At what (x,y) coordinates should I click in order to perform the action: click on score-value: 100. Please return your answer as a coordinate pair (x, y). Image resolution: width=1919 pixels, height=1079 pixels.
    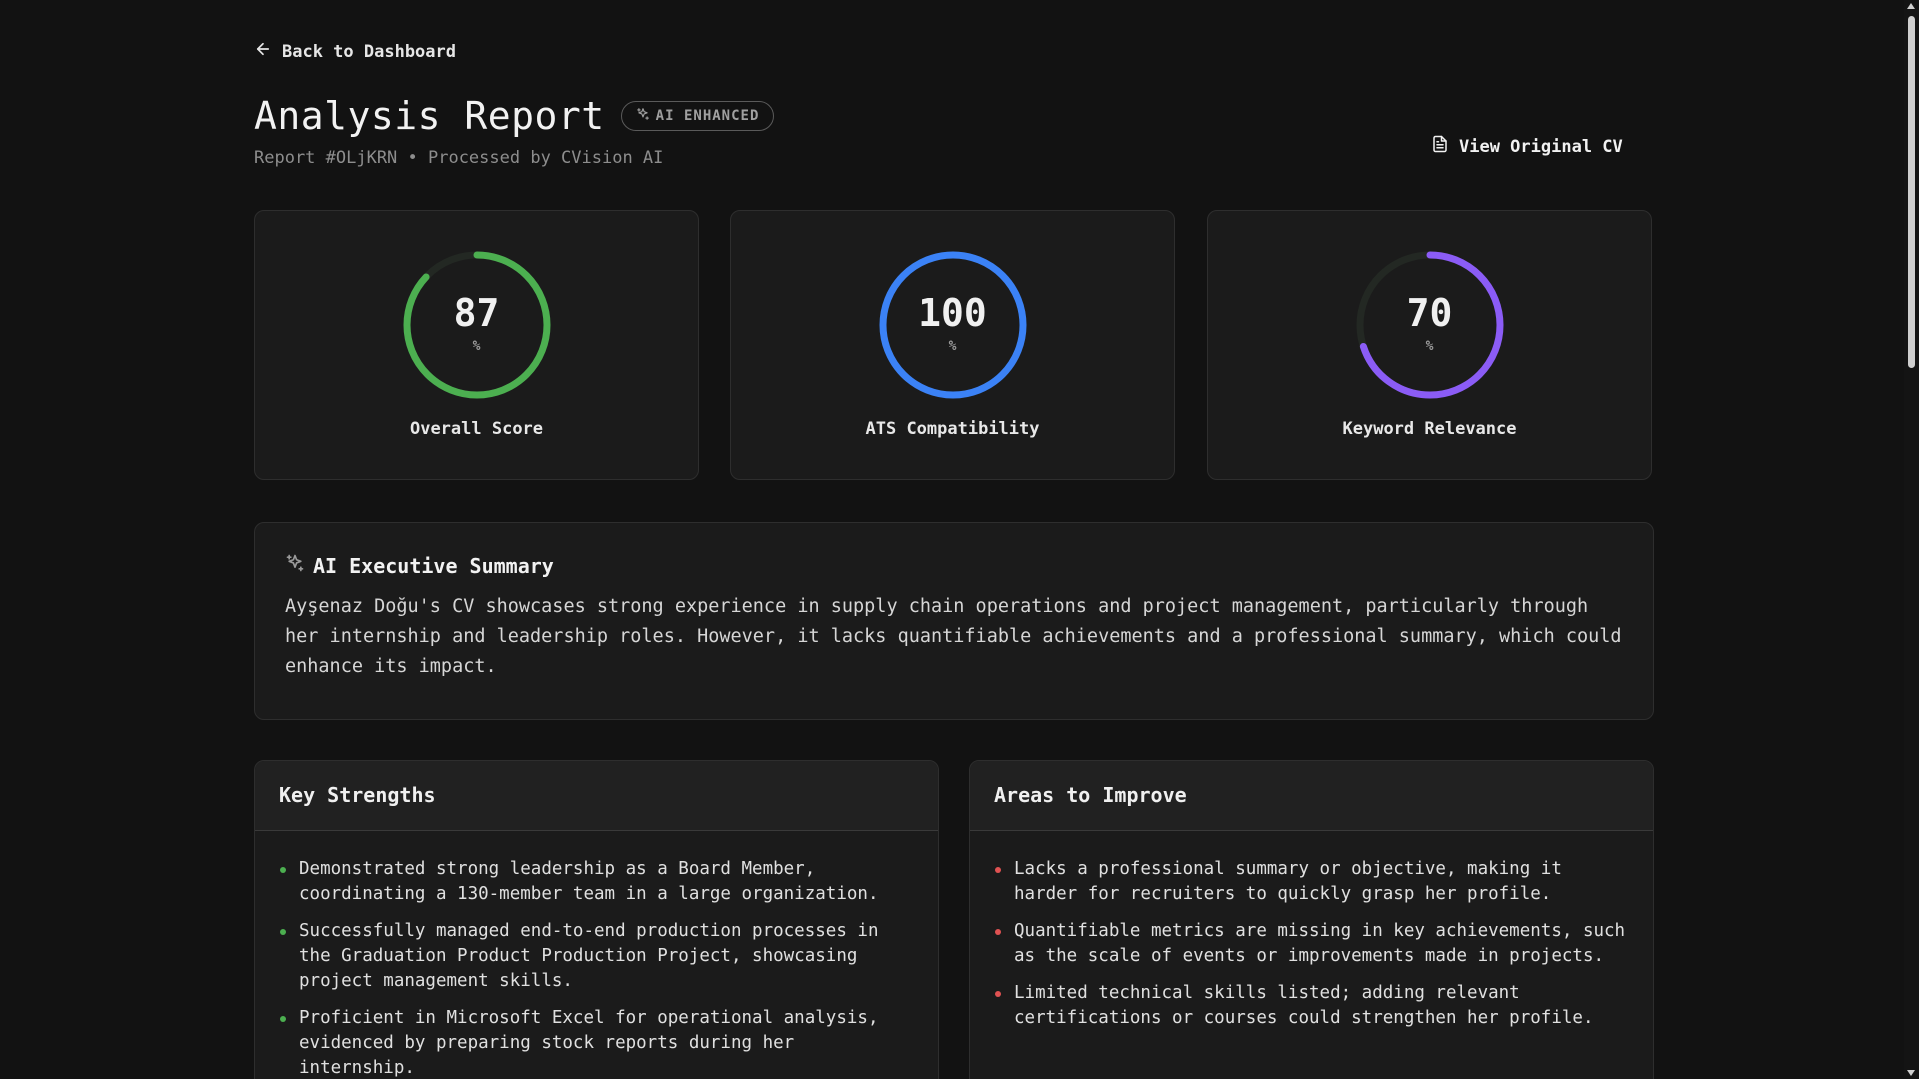
    Looking at the image, I should click on (952, 313).